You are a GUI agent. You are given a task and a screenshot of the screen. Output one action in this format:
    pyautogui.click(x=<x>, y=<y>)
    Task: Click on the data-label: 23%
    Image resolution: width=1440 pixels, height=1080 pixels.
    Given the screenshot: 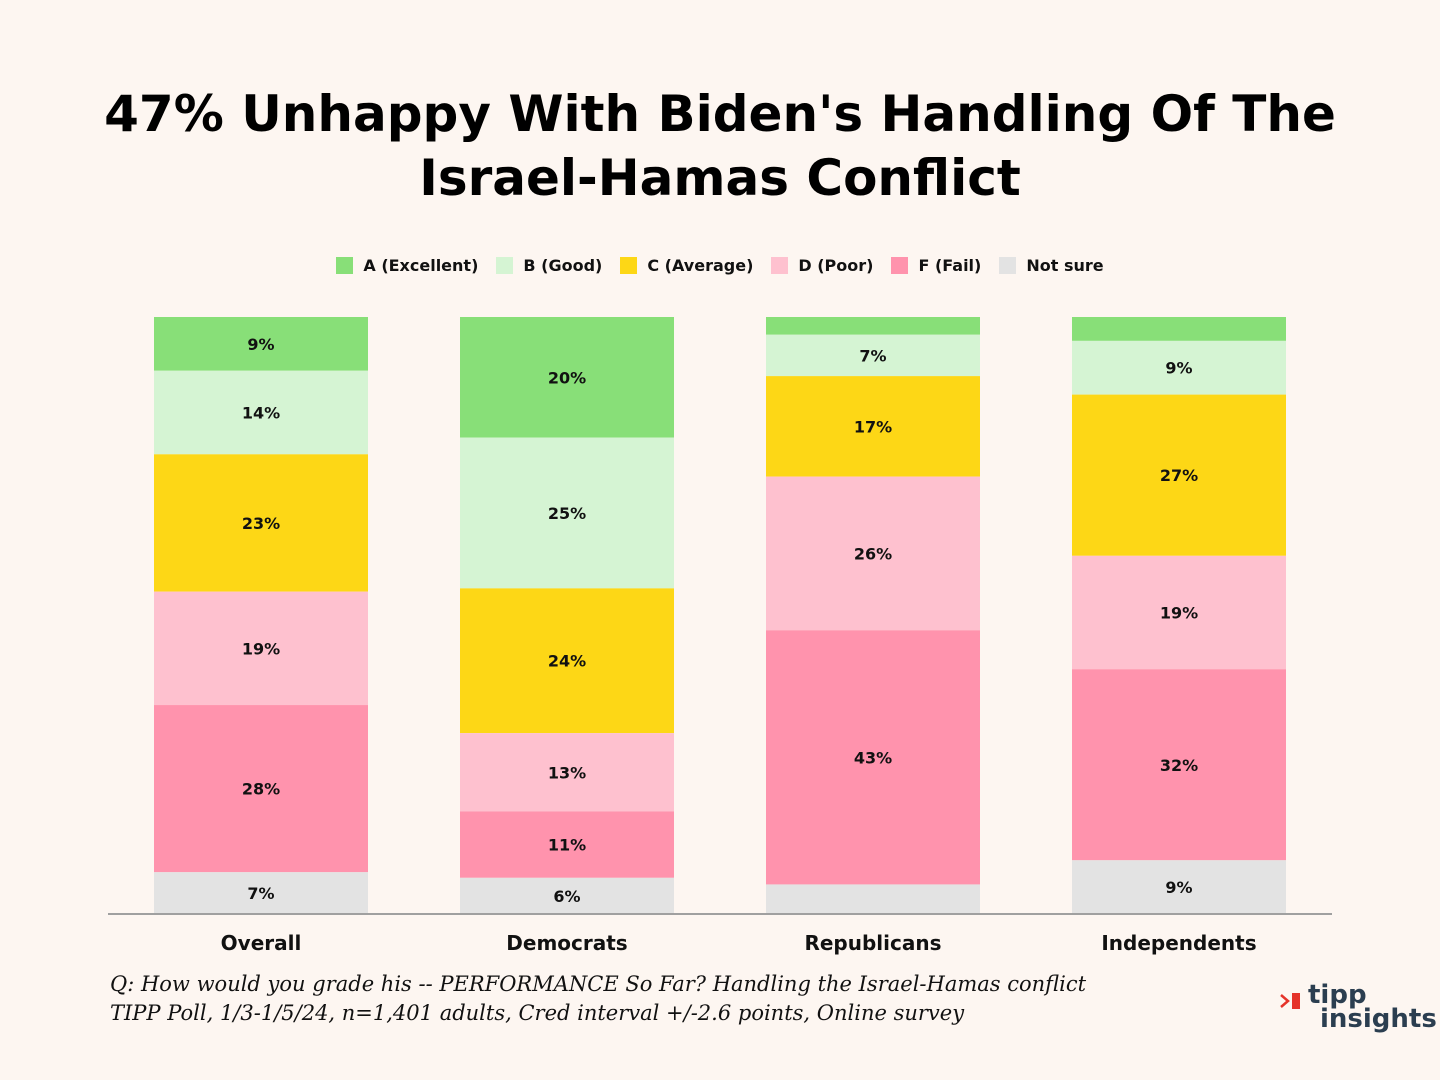 What is the action you would take?
    pyautogui.click(x=261, y=523)
    